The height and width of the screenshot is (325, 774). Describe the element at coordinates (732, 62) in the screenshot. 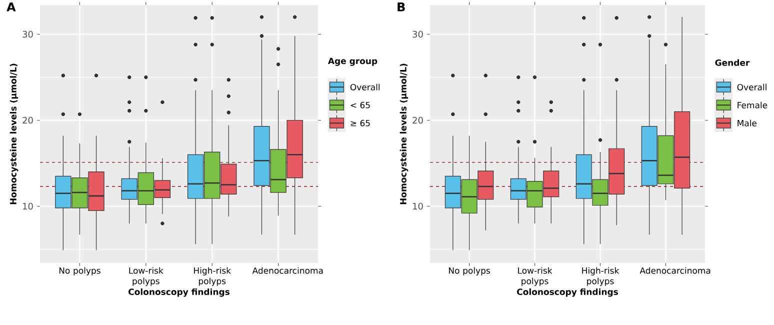

I see `legend-title: Gender` at that location.